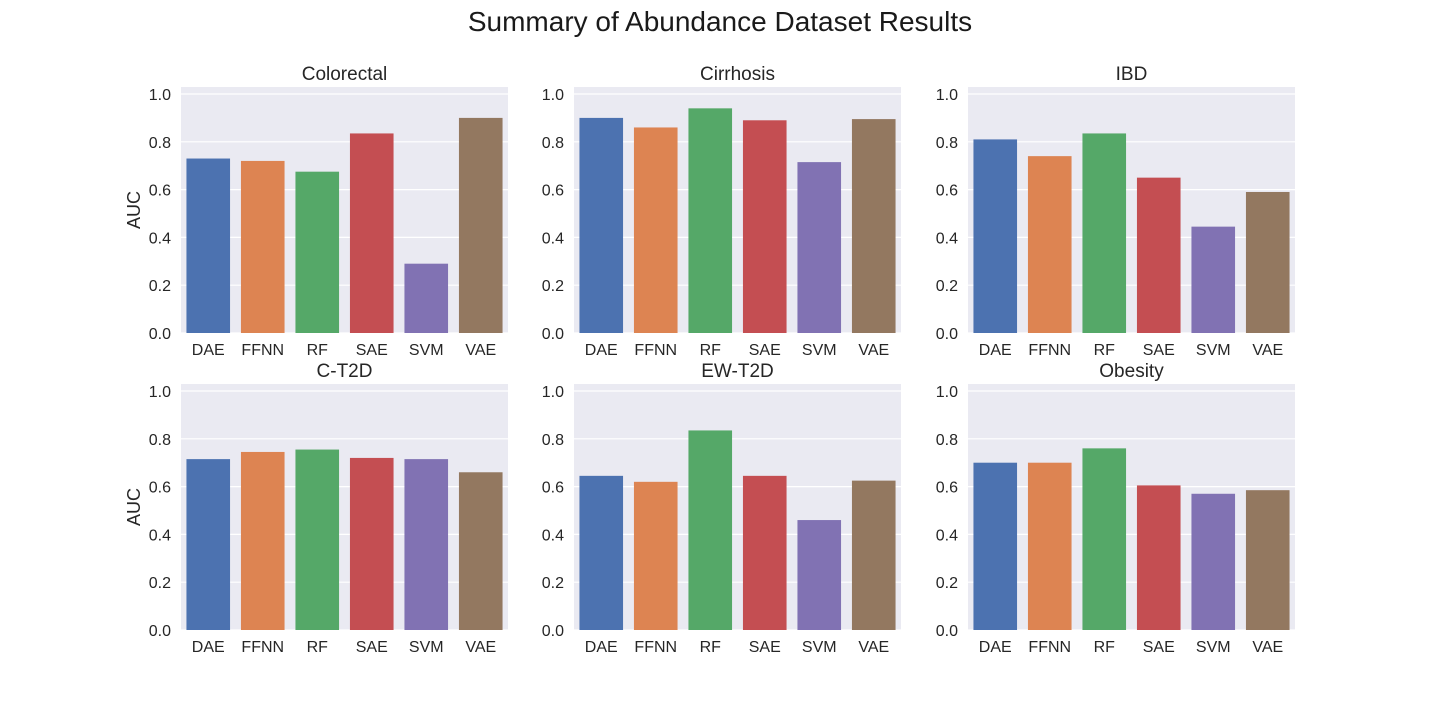 The width and height of the screenshot is (1440, 720). What do you see at coordinates (1131, 371) in the screenshot?
I see `subplot-title: Obesity` at bounding box center [1131, 371].